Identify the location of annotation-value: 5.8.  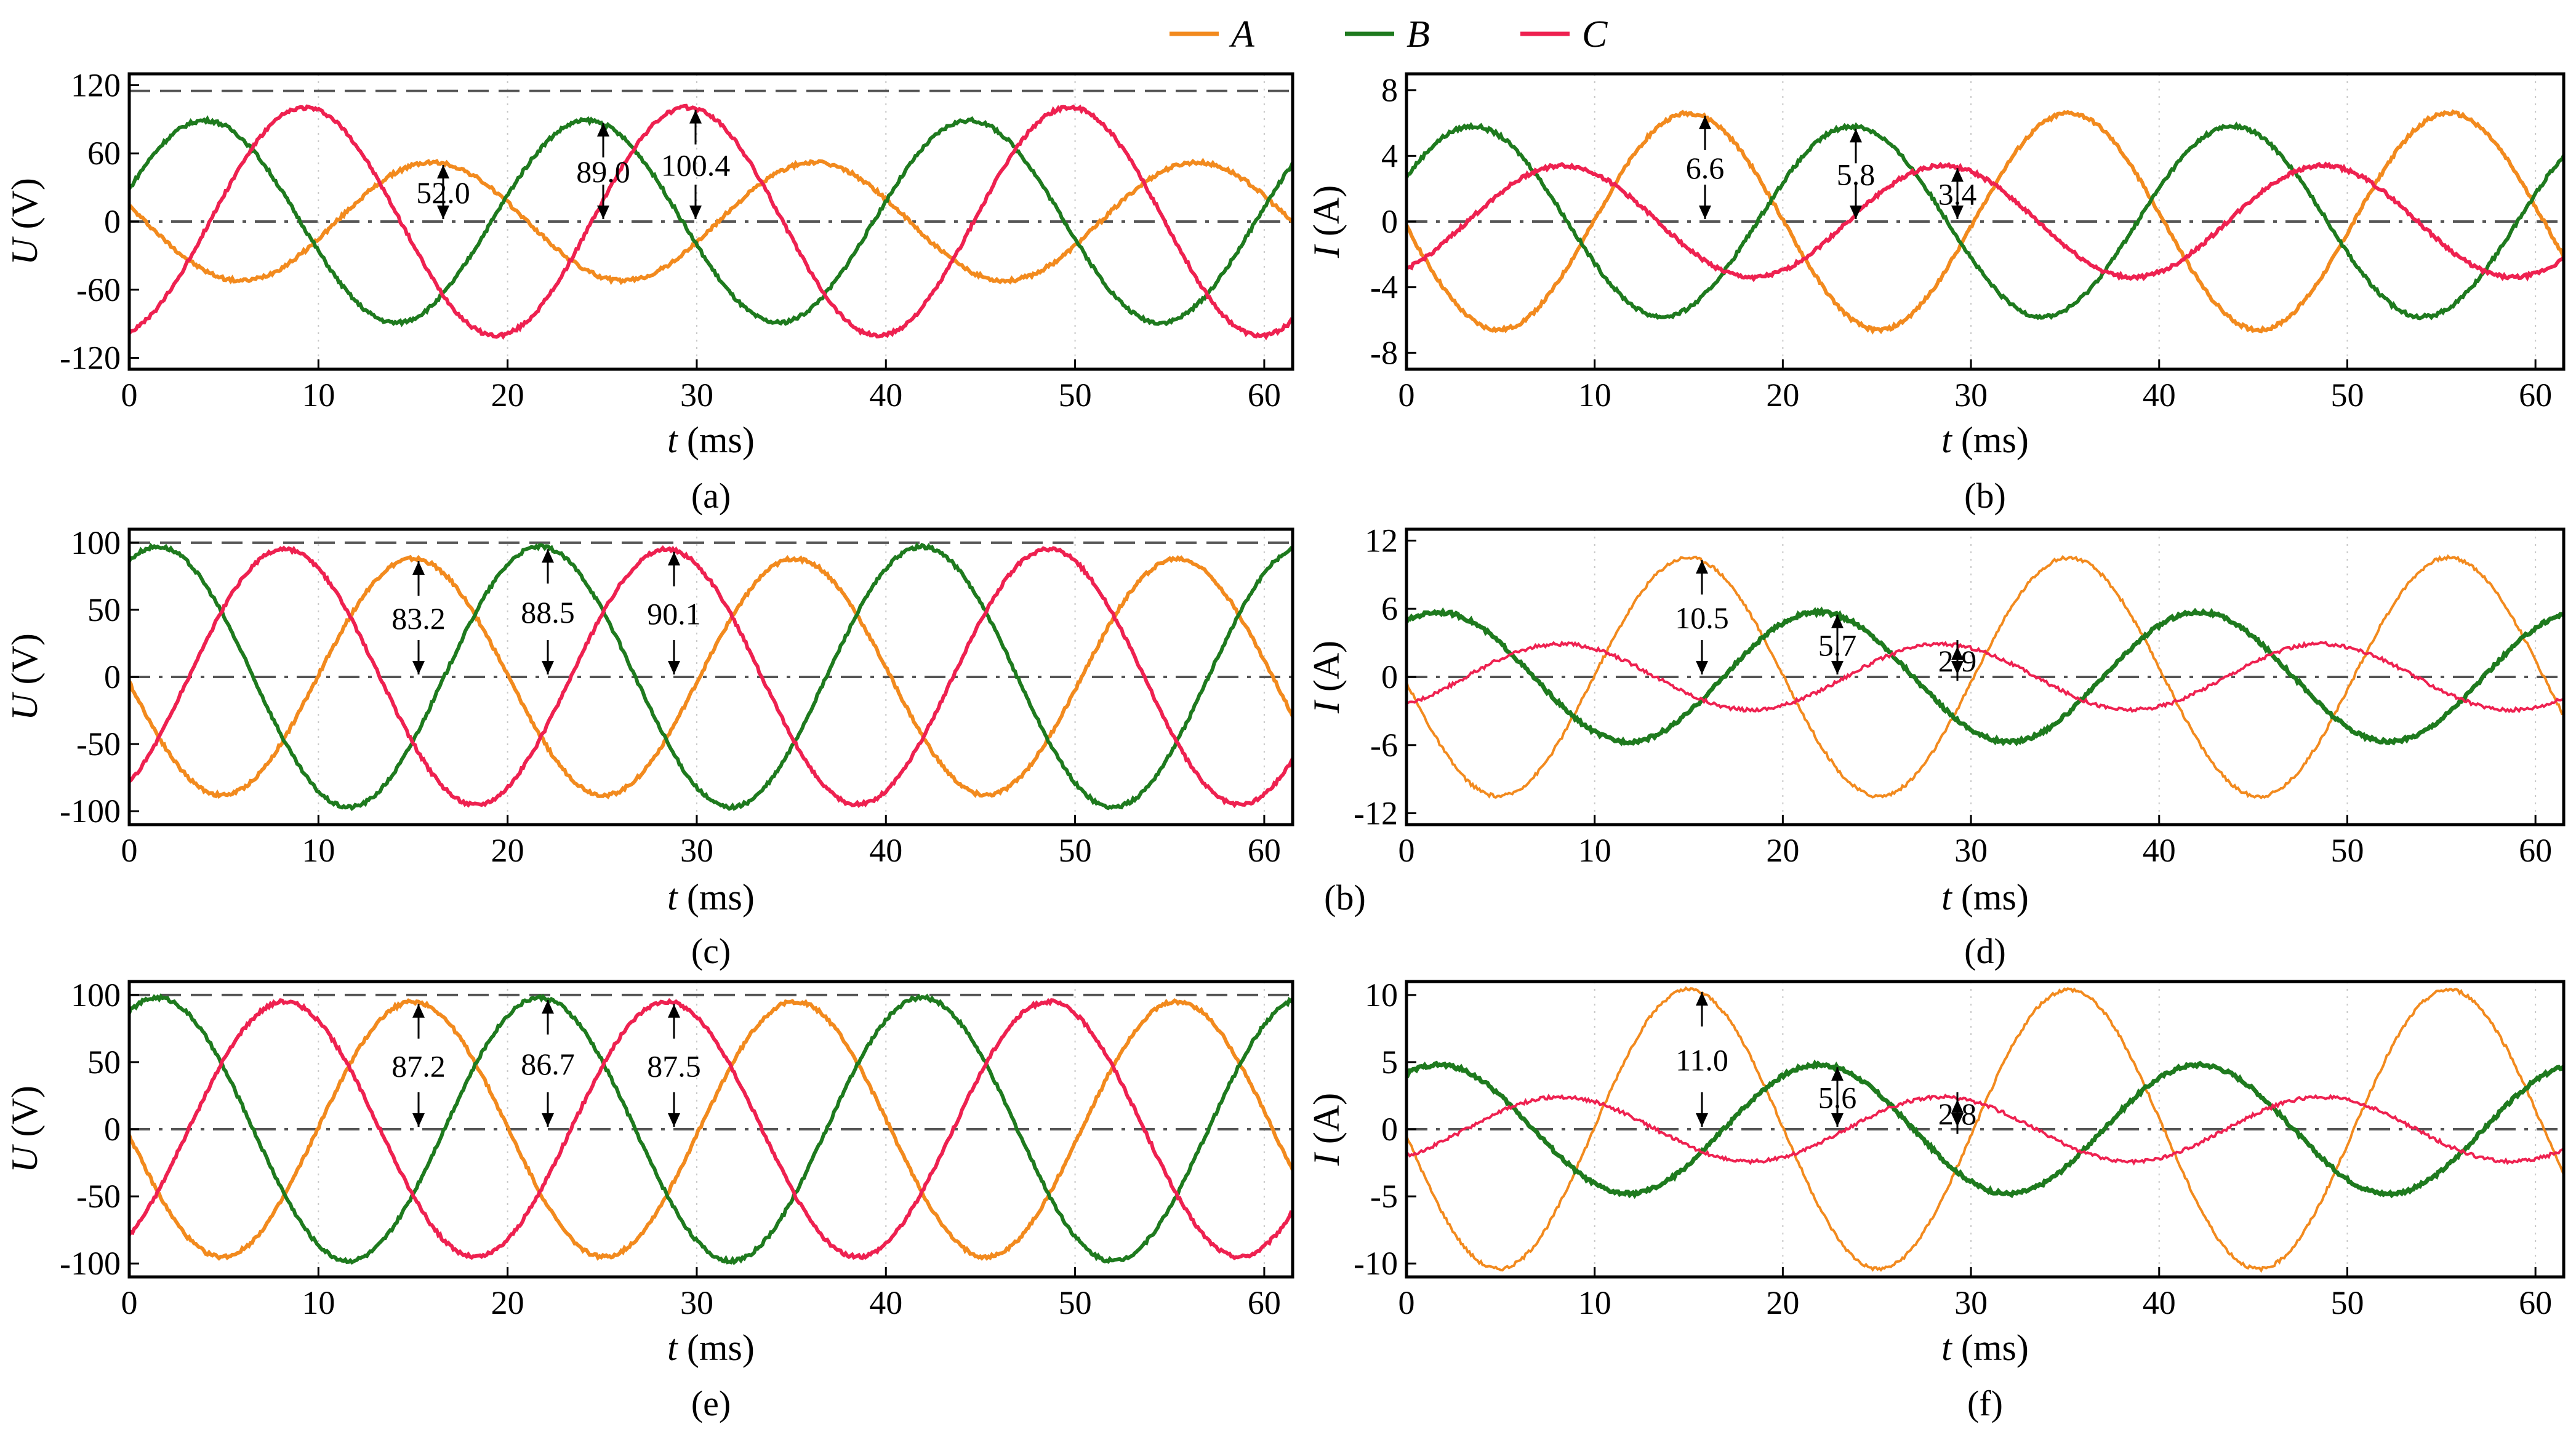
(1856, 175).